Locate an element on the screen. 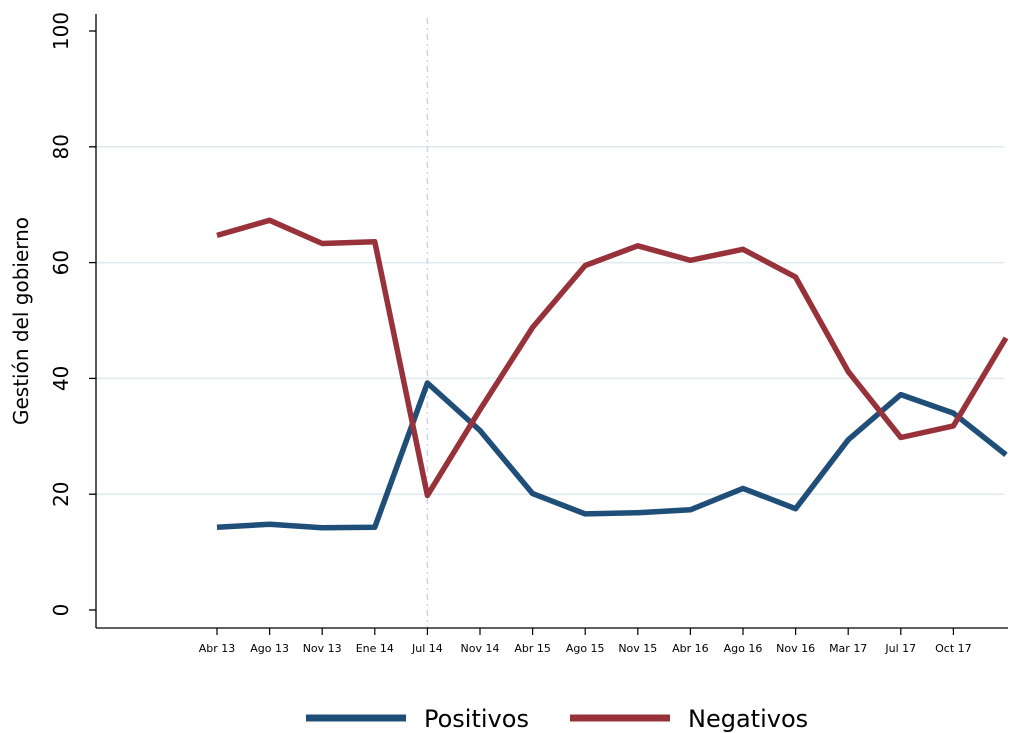  x-tick-label: Jul 17 is located at coordinates (900, 648).